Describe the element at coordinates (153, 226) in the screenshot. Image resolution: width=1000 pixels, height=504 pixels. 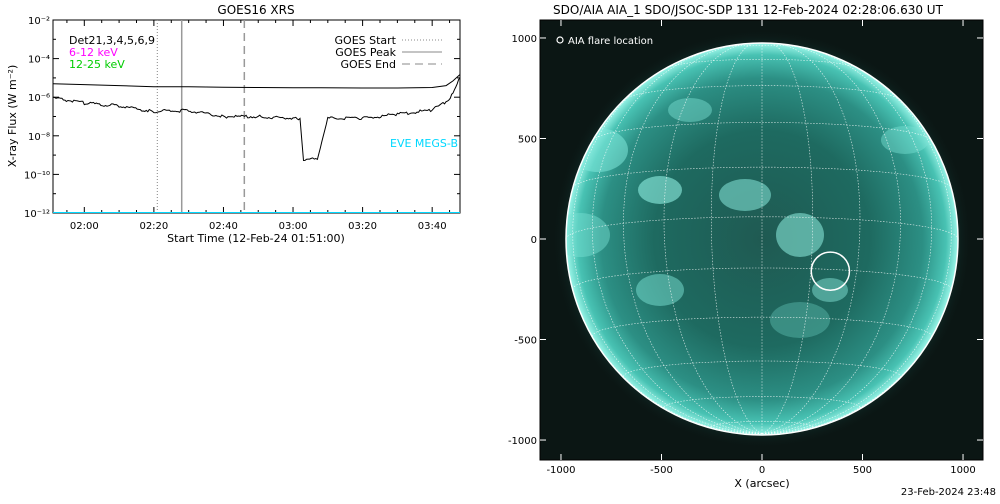
I see `lc-x-tick-label: 02:20` at that location.